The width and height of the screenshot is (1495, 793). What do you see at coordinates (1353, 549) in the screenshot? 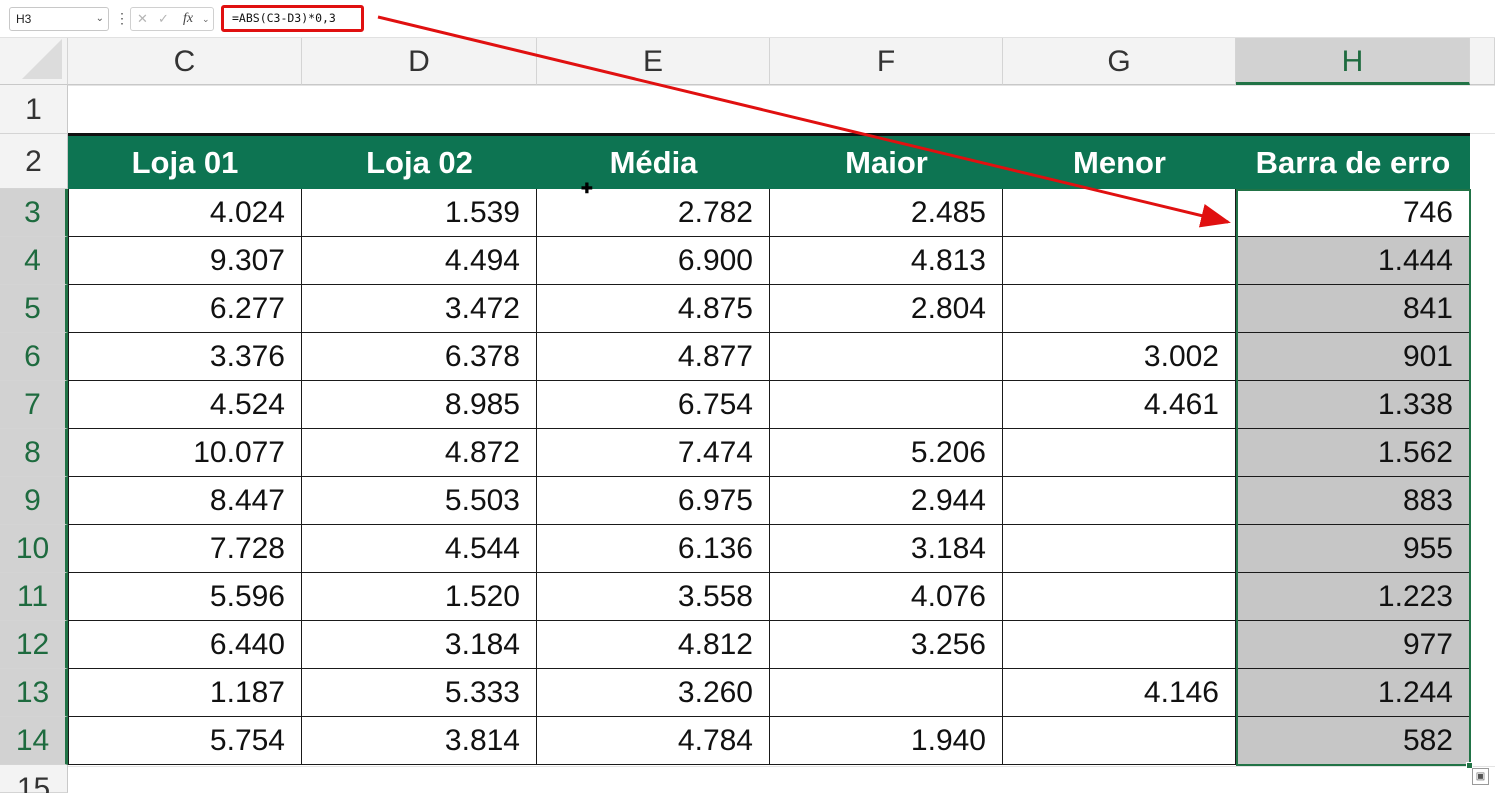
I see `table-cell: 955` at bounding box center [1353, 549].